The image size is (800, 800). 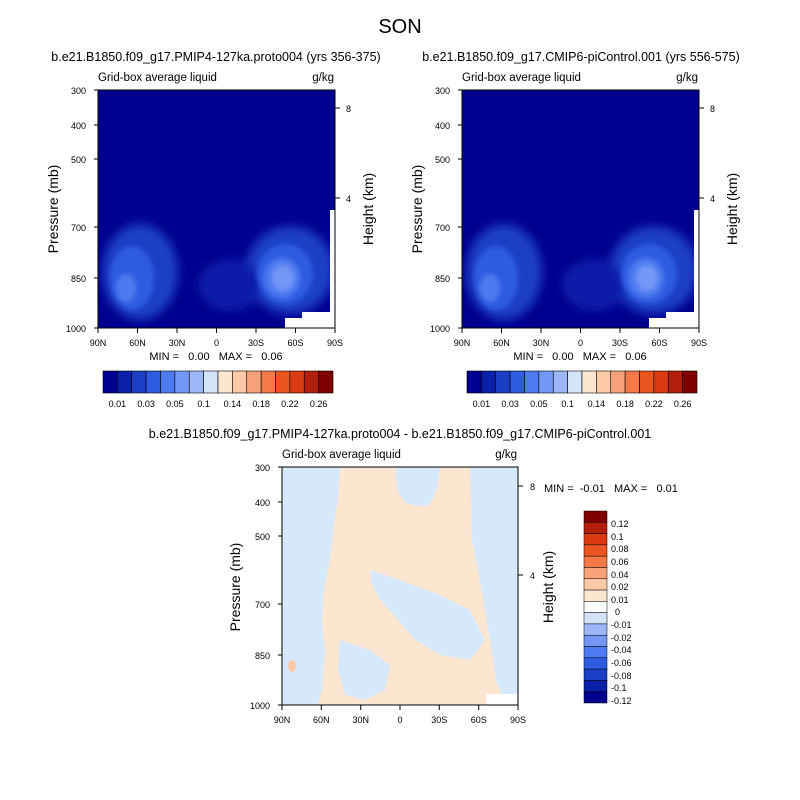 What do you see at coordinates (442, 91) in the screenshot?
I see `y-tick-label: 300` at bounding box center [442, 91].